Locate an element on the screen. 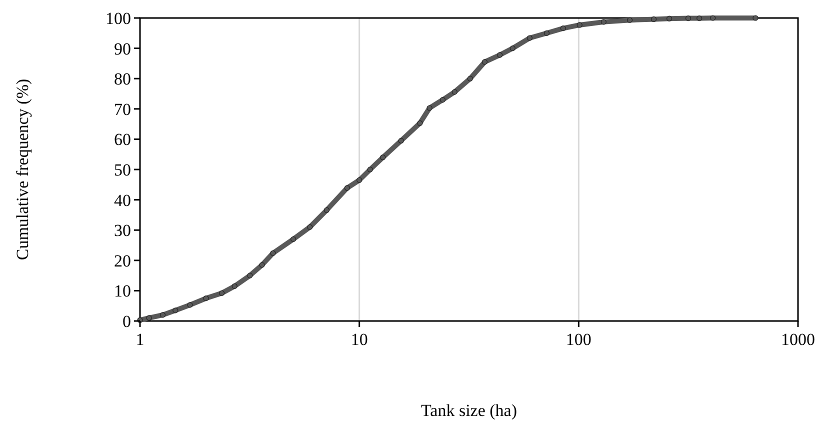 This screenshot has height=428, width=828. y-tick-label: 40 is located at coordinates (122, 200).